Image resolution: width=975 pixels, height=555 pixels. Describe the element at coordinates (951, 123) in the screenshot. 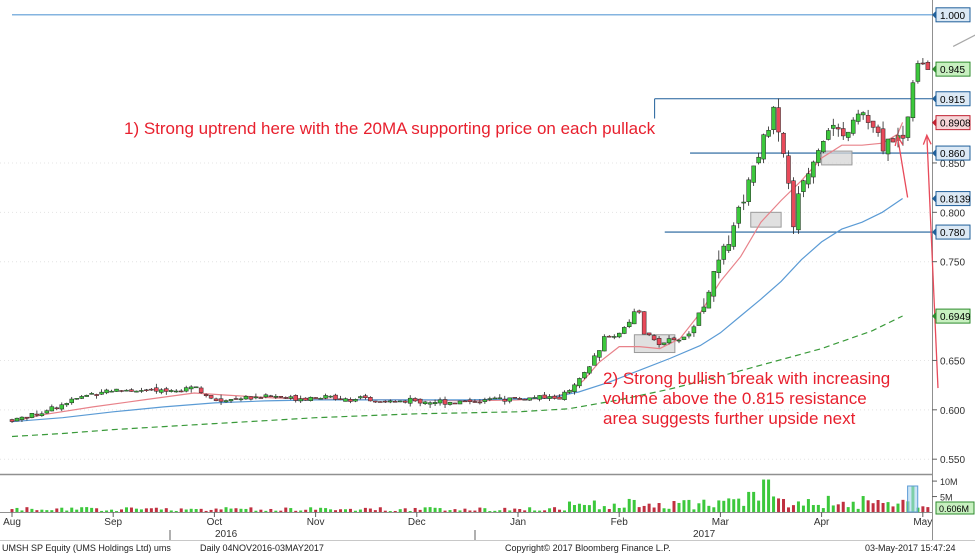

I see `price-label-3: 0.8908` at that location.